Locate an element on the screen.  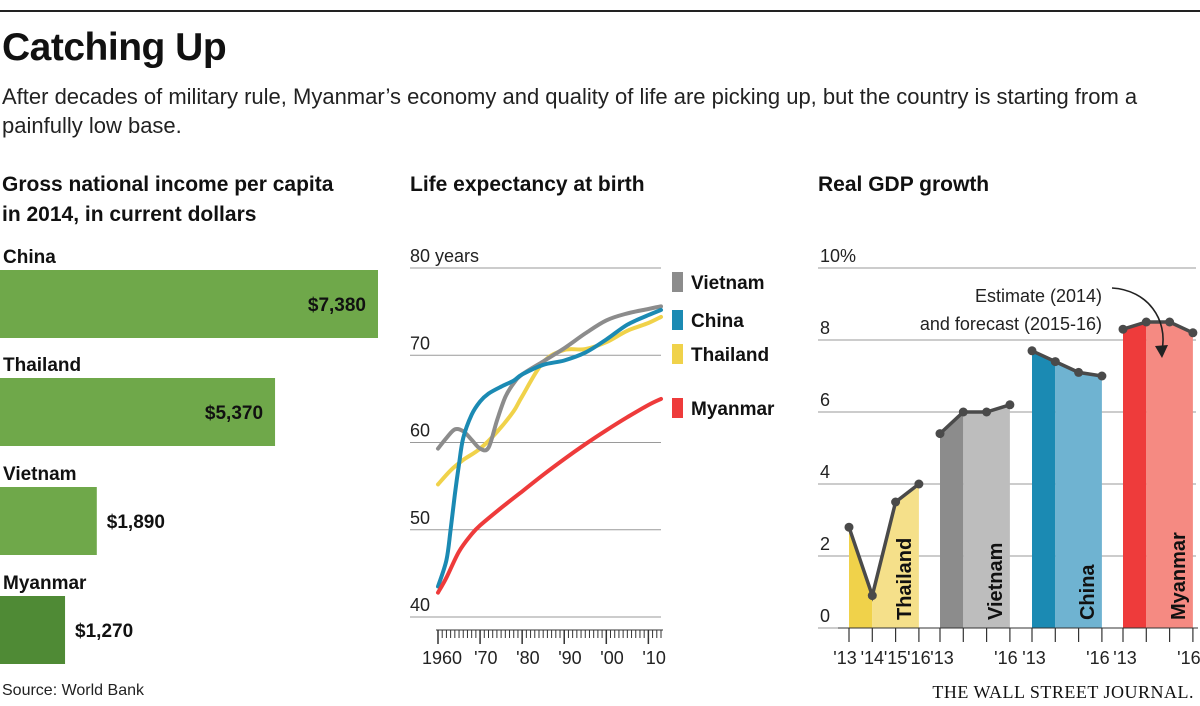
life-legend-label-thailand: Thailand is located at coordinates (730, 355).